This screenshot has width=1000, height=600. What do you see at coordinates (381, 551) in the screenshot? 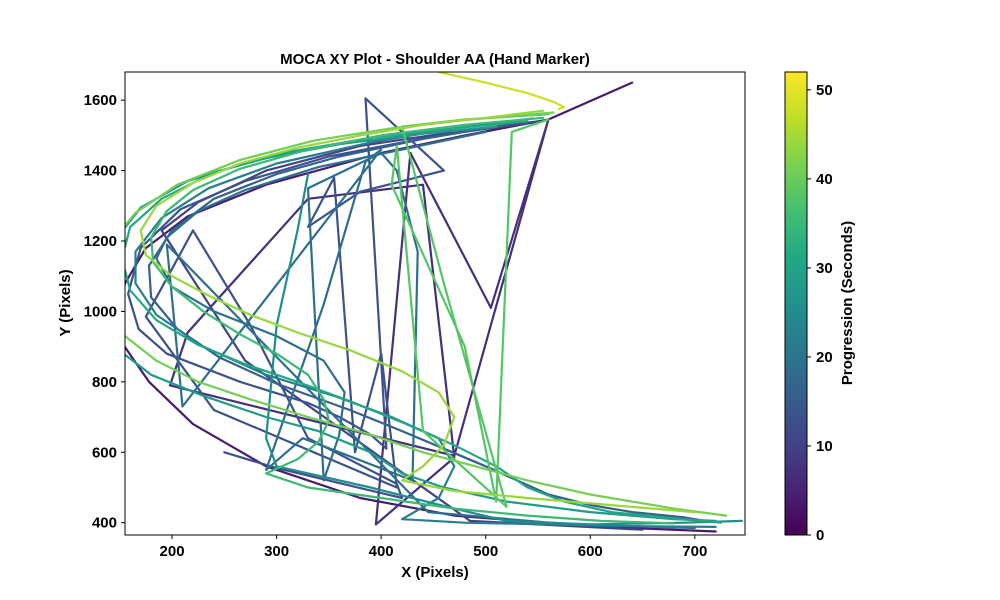
I see `x-tick-label: 400` at bounding box center [381, 551].